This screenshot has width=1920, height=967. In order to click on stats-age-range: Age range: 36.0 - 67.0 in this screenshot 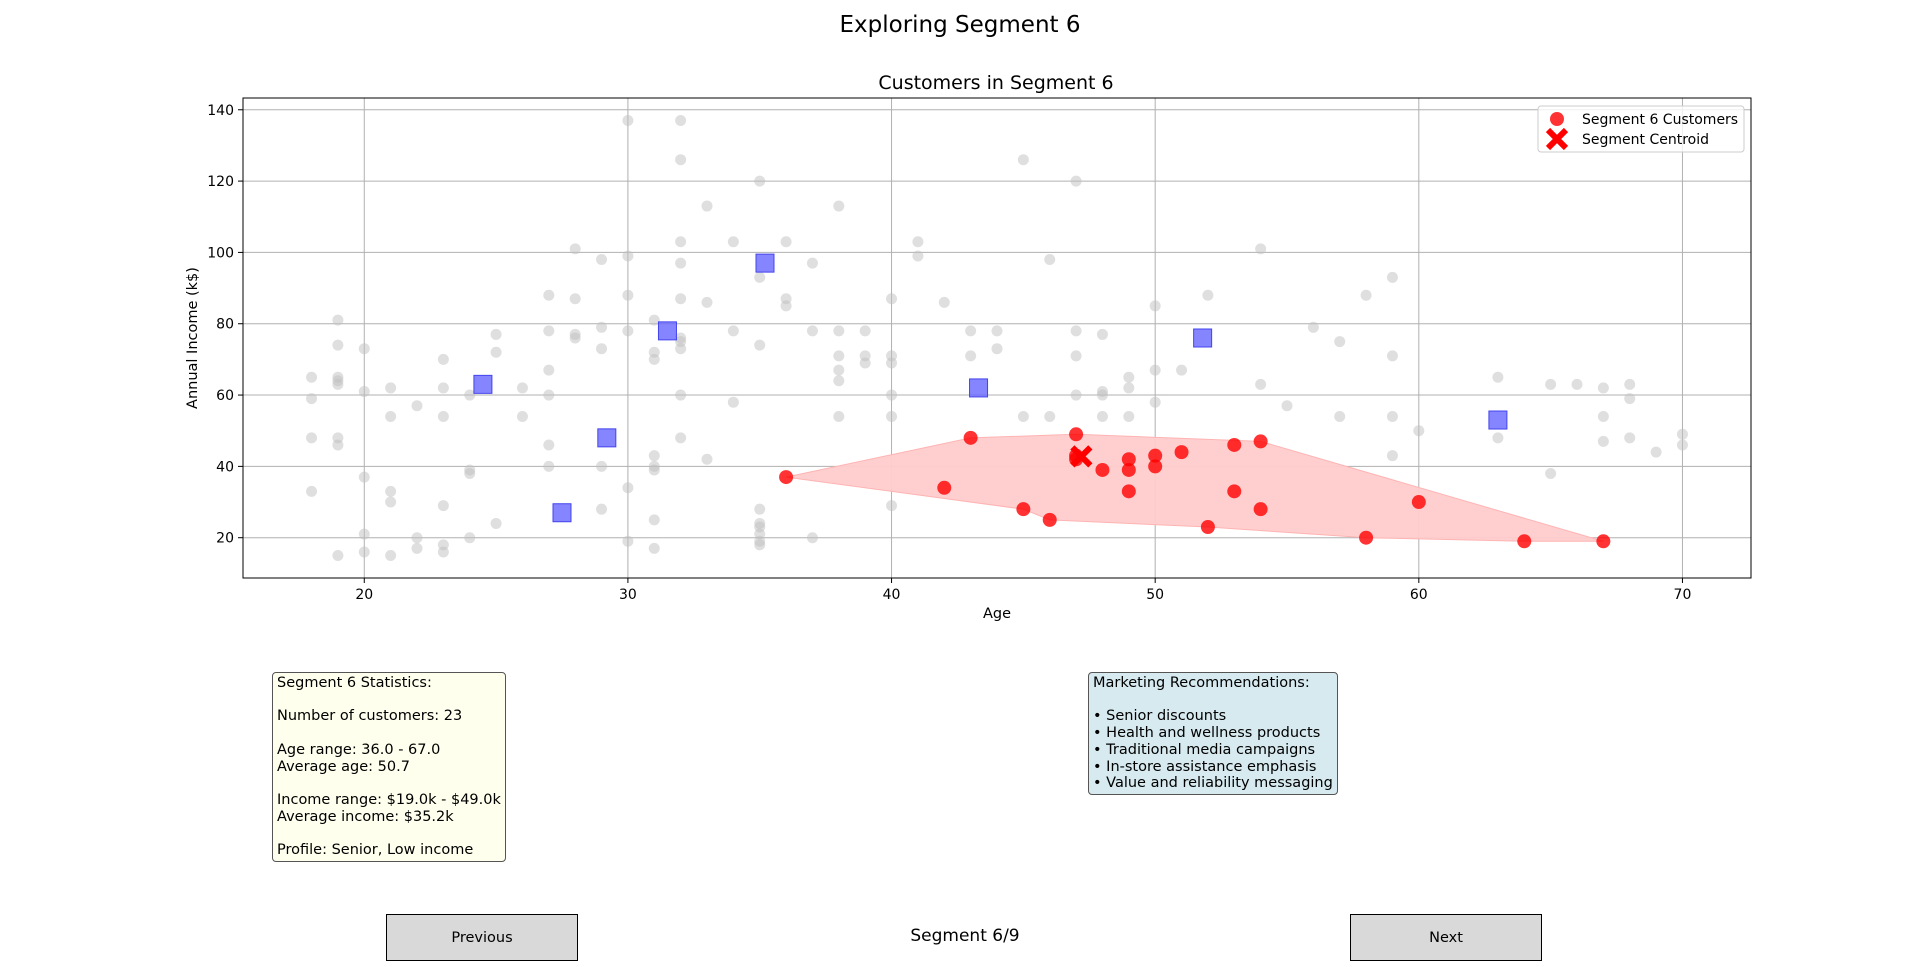, I will do `click(359, 749)`.